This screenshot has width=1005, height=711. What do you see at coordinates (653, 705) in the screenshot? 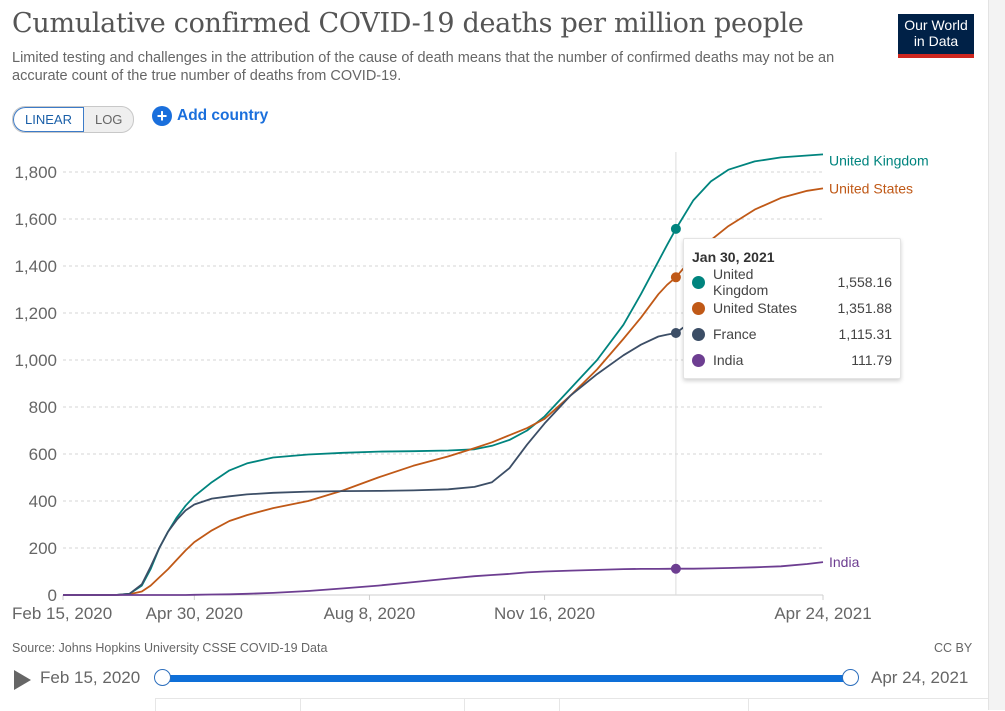
I see `tab-sources` at bounding box center [653, 705].